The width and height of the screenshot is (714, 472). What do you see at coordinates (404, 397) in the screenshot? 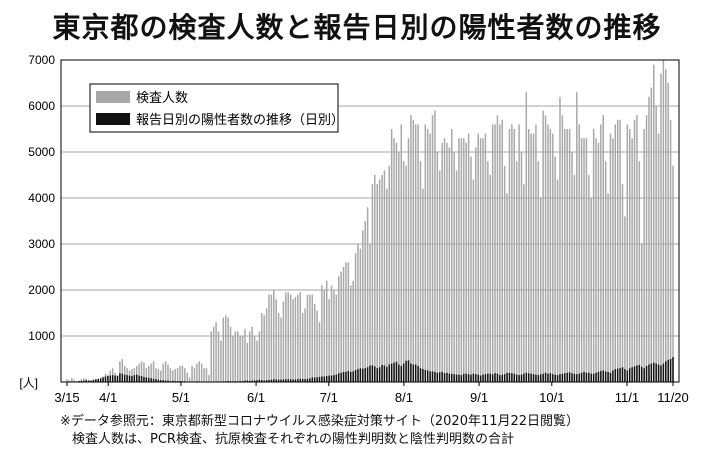
I see `x-tick-label: 8/1` at bounding box center [404, 397].